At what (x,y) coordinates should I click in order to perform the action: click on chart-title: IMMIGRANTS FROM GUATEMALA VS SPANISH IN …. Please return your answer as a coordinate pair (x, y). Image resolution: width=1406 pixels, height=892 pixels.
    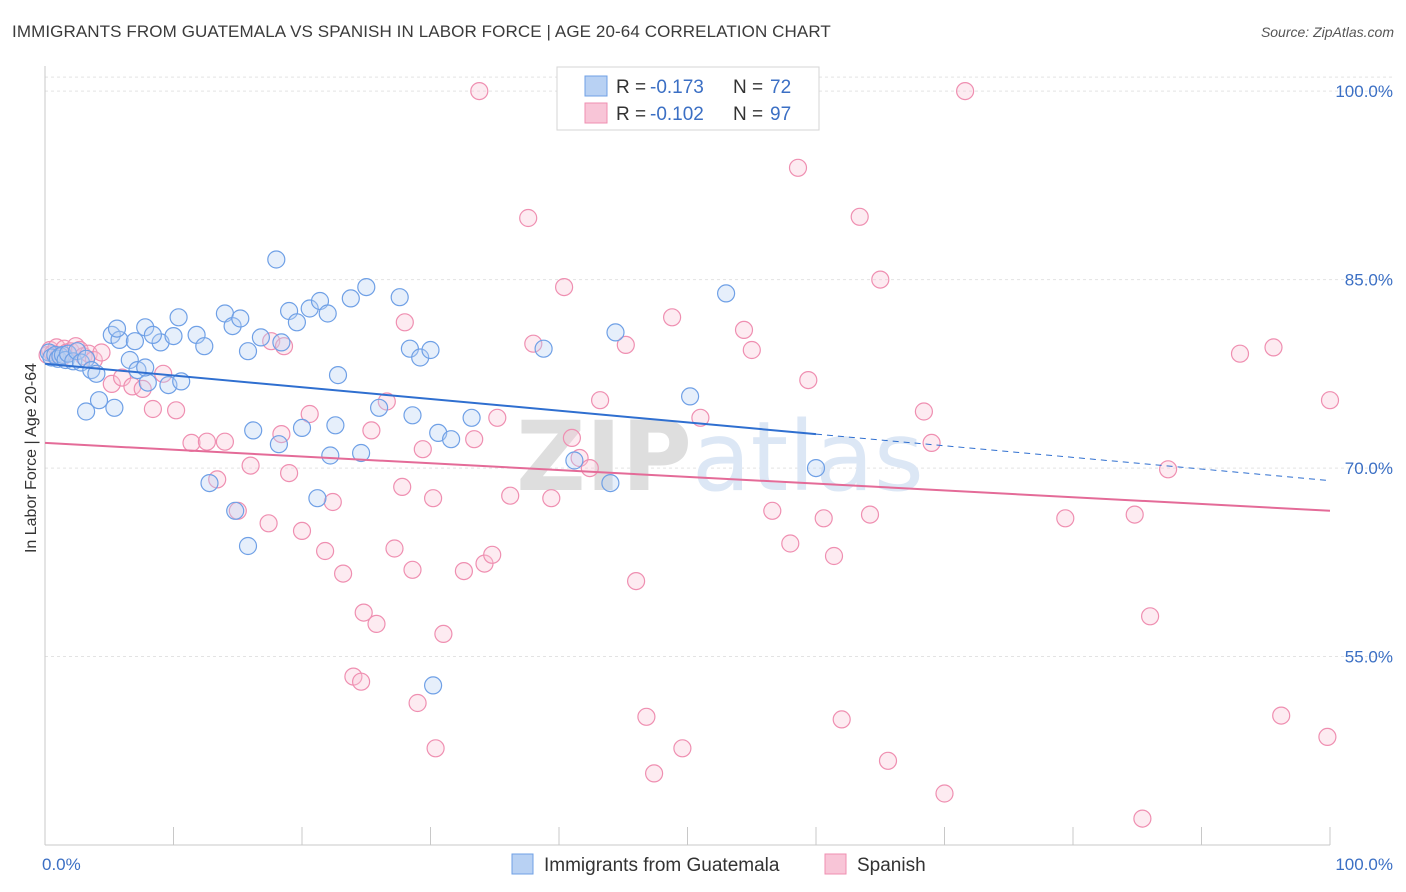
    Looking at the image, I should click on (421, 31).